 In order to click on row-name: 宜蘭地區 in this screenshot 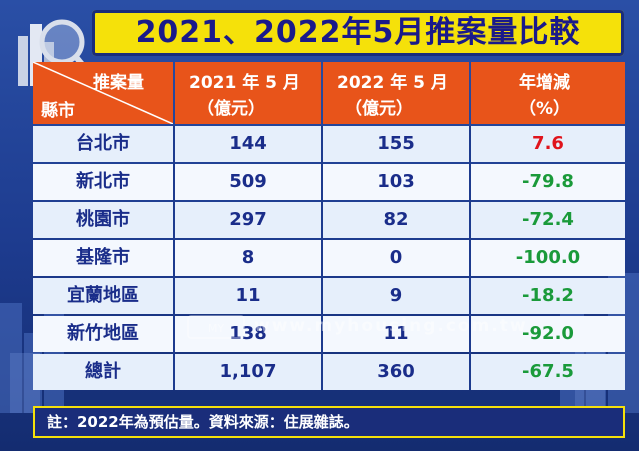, I will do `click(103, 295)`.